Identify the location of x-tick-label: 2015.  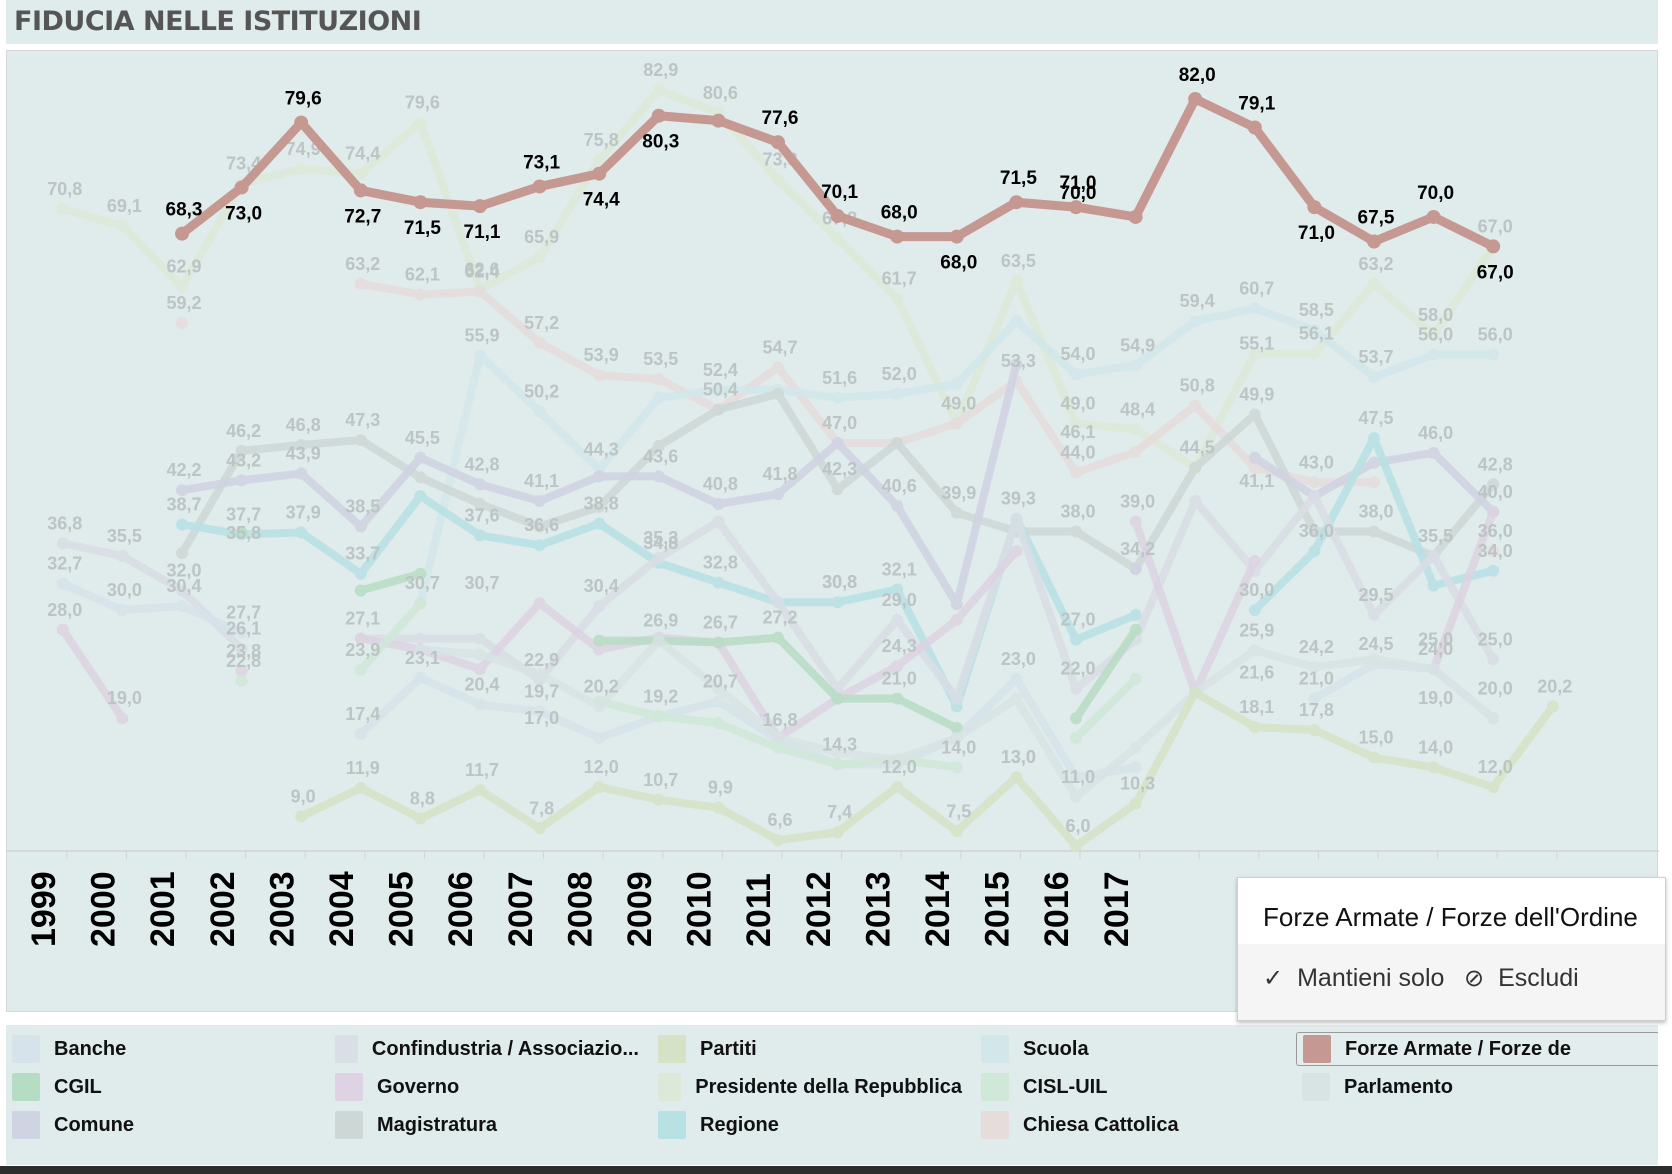
(998, 909).